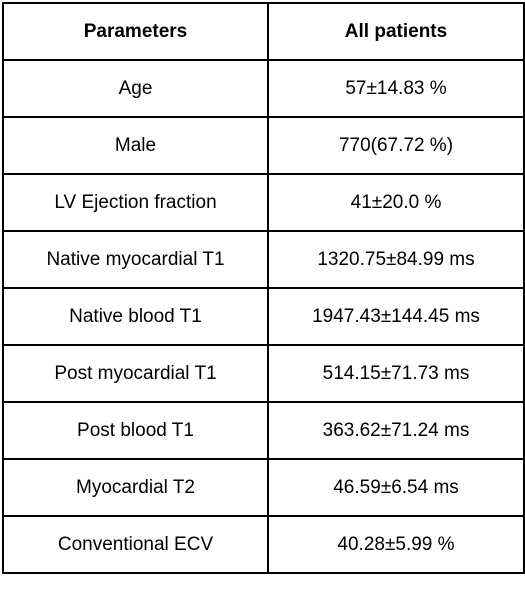 The image size is (525, 612). Describe the element at coordinates (396, 145) in the screenshot. I see `value-cell: 770(67.72 %)` at that location.